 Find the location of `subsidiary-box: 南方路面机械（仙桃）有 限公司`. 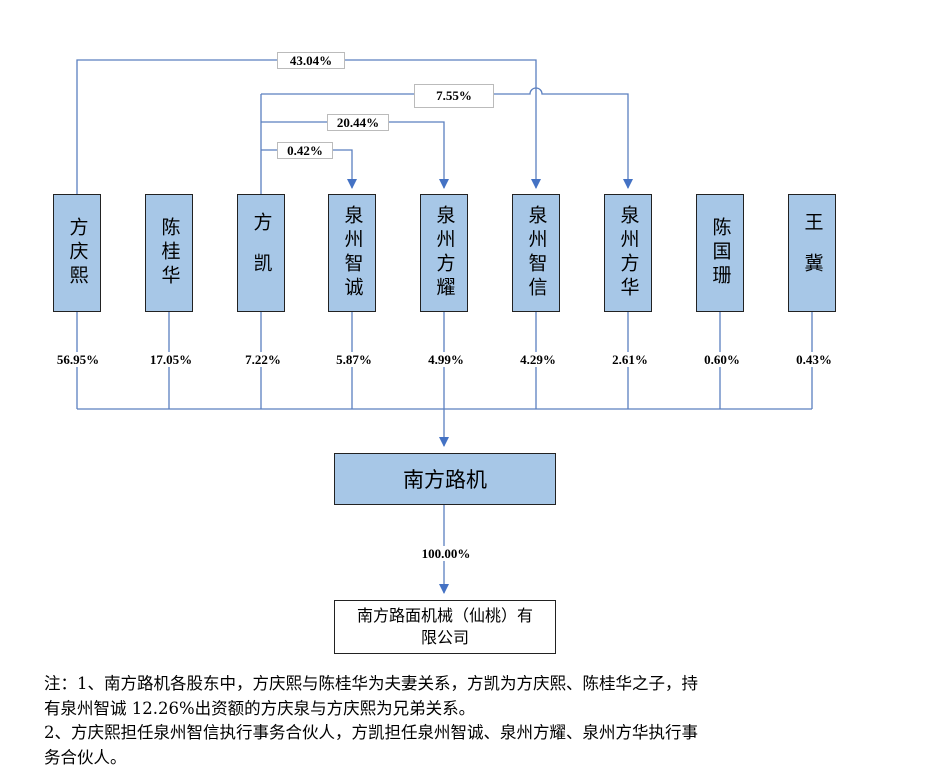

subsidiary-box: 南方路面机械（仙桃）有 限公司 is located at coordinates (445, 627).